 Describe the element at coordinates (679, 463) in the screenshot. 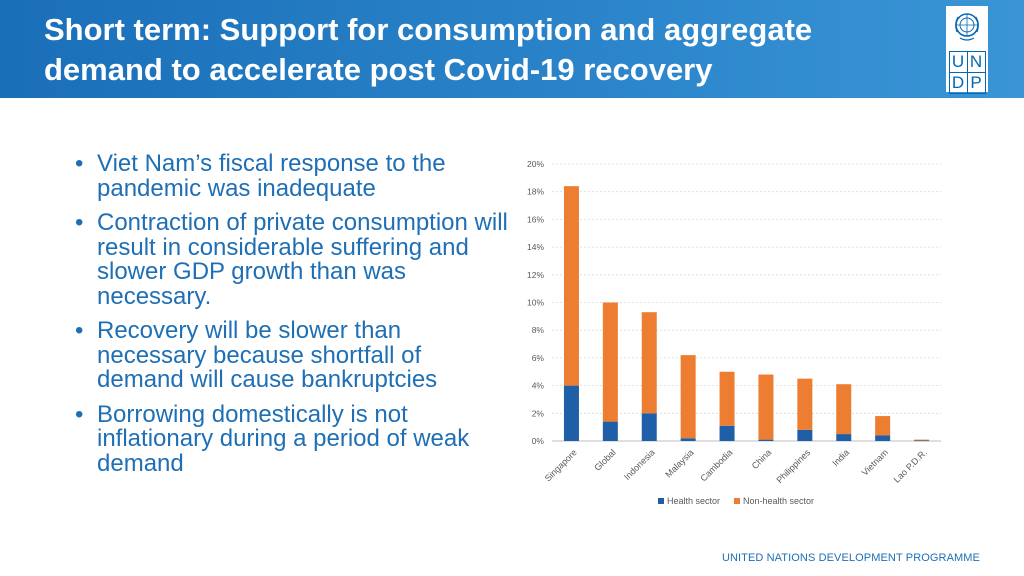

I see `x-tick-label: Malaysia` at that location.